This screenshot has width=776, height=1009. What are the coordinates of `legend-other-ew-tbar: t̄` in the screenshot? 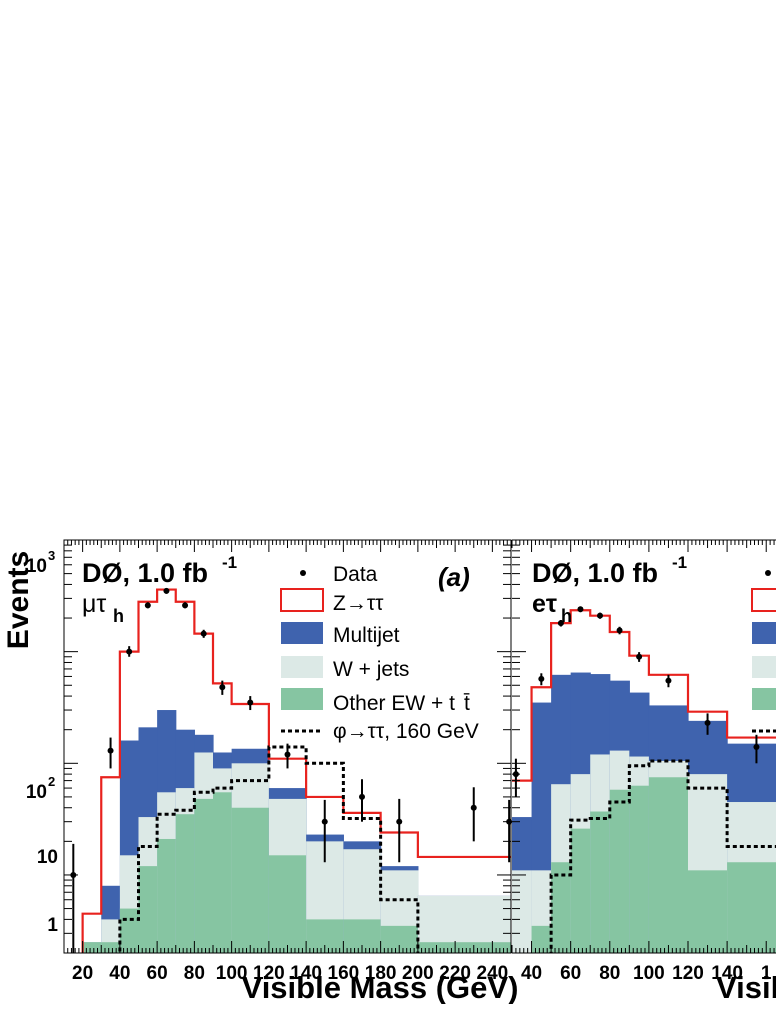 It's located at (467, 703).